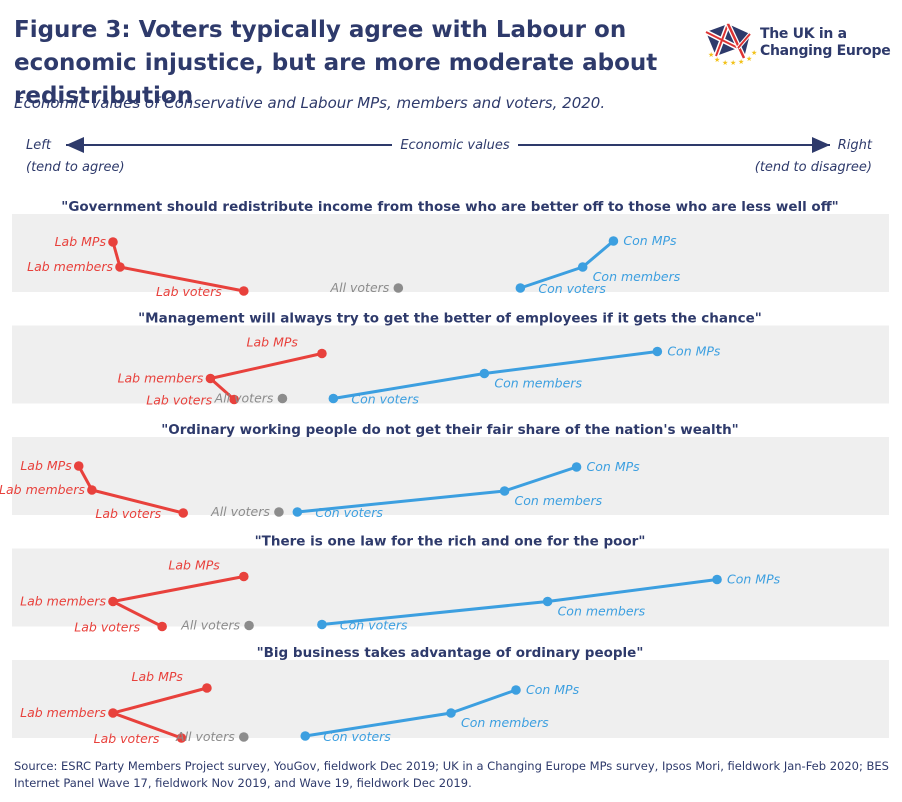 The width and height of the screenshot is (902, 802). I want to click on axis-left-sublabel: (tend to agree), so click(75, 167).